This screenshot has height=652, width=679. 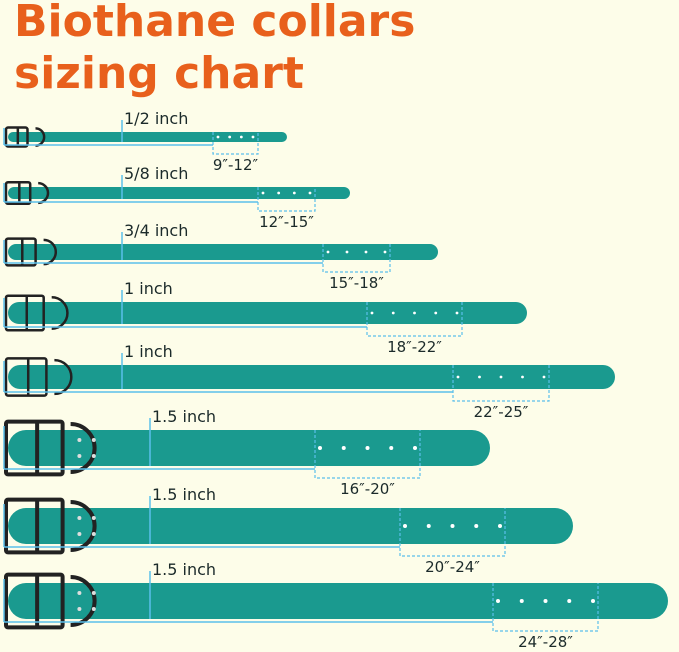 I want to click on range-label: 18″-22″, so click(x=414, y=347).